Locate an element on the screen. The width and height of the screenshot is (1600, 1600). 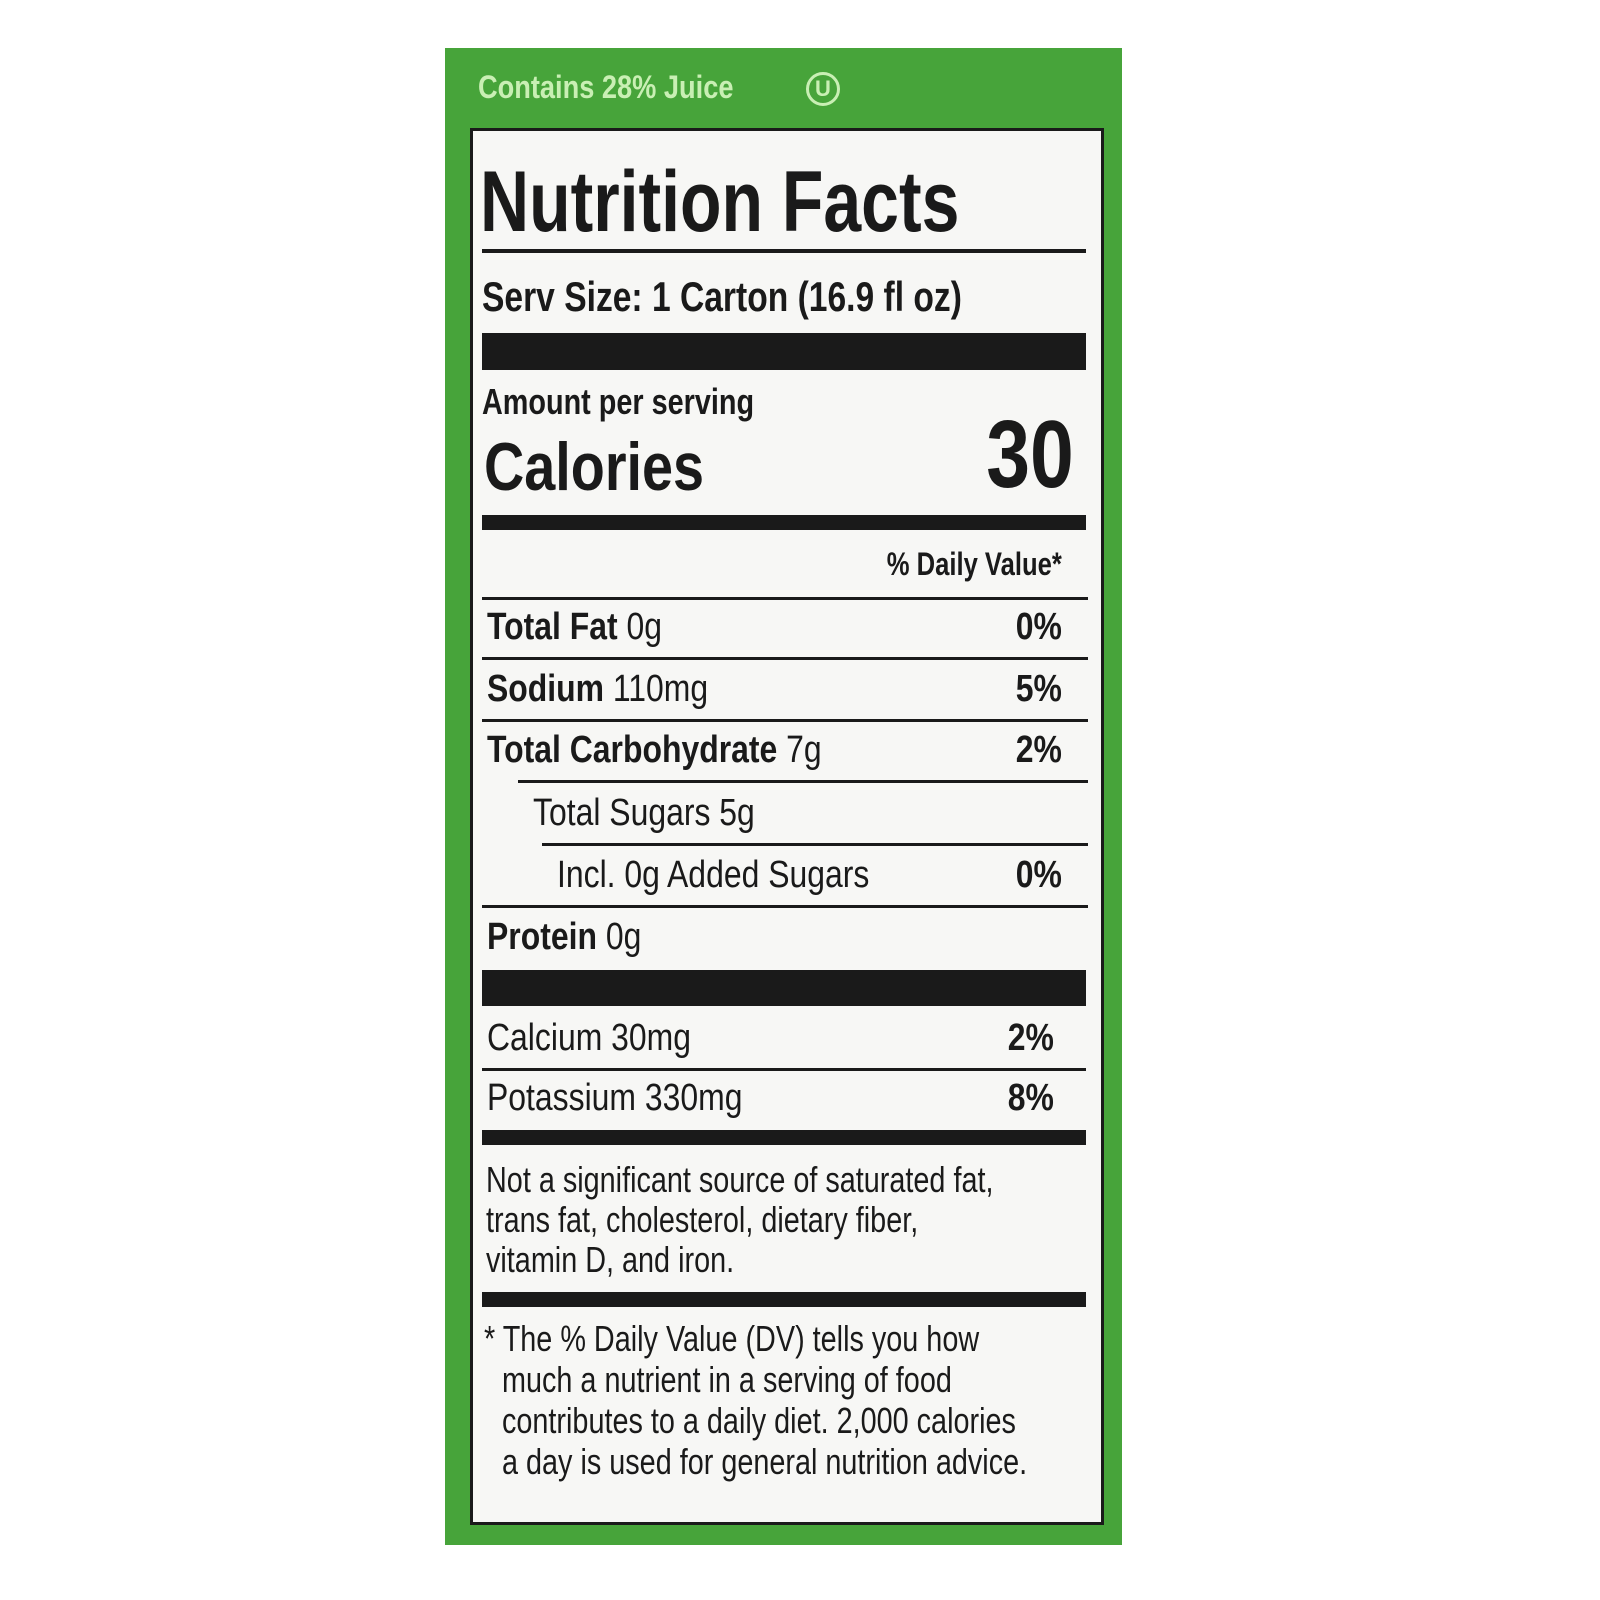
note-line: vitamin D, and iron. is located at coordinates (610, 1260).